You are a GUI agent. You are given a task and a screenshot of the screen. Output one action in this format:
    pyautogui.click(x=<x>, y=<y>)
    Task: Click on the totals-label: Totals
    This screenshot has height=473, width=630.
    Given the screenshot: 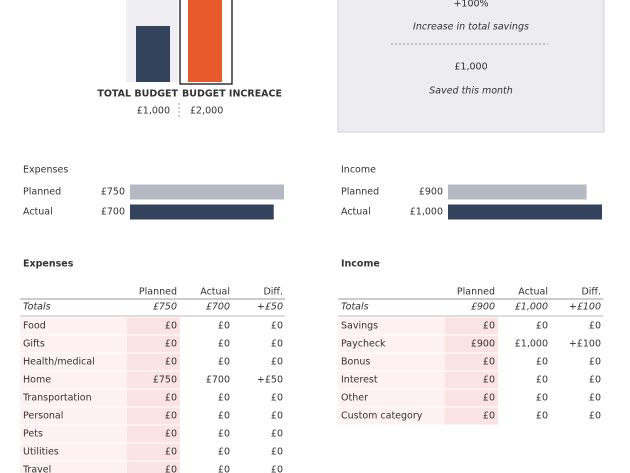 What is the action you would take?
    pyautogui.click(x=37, y=307)
    